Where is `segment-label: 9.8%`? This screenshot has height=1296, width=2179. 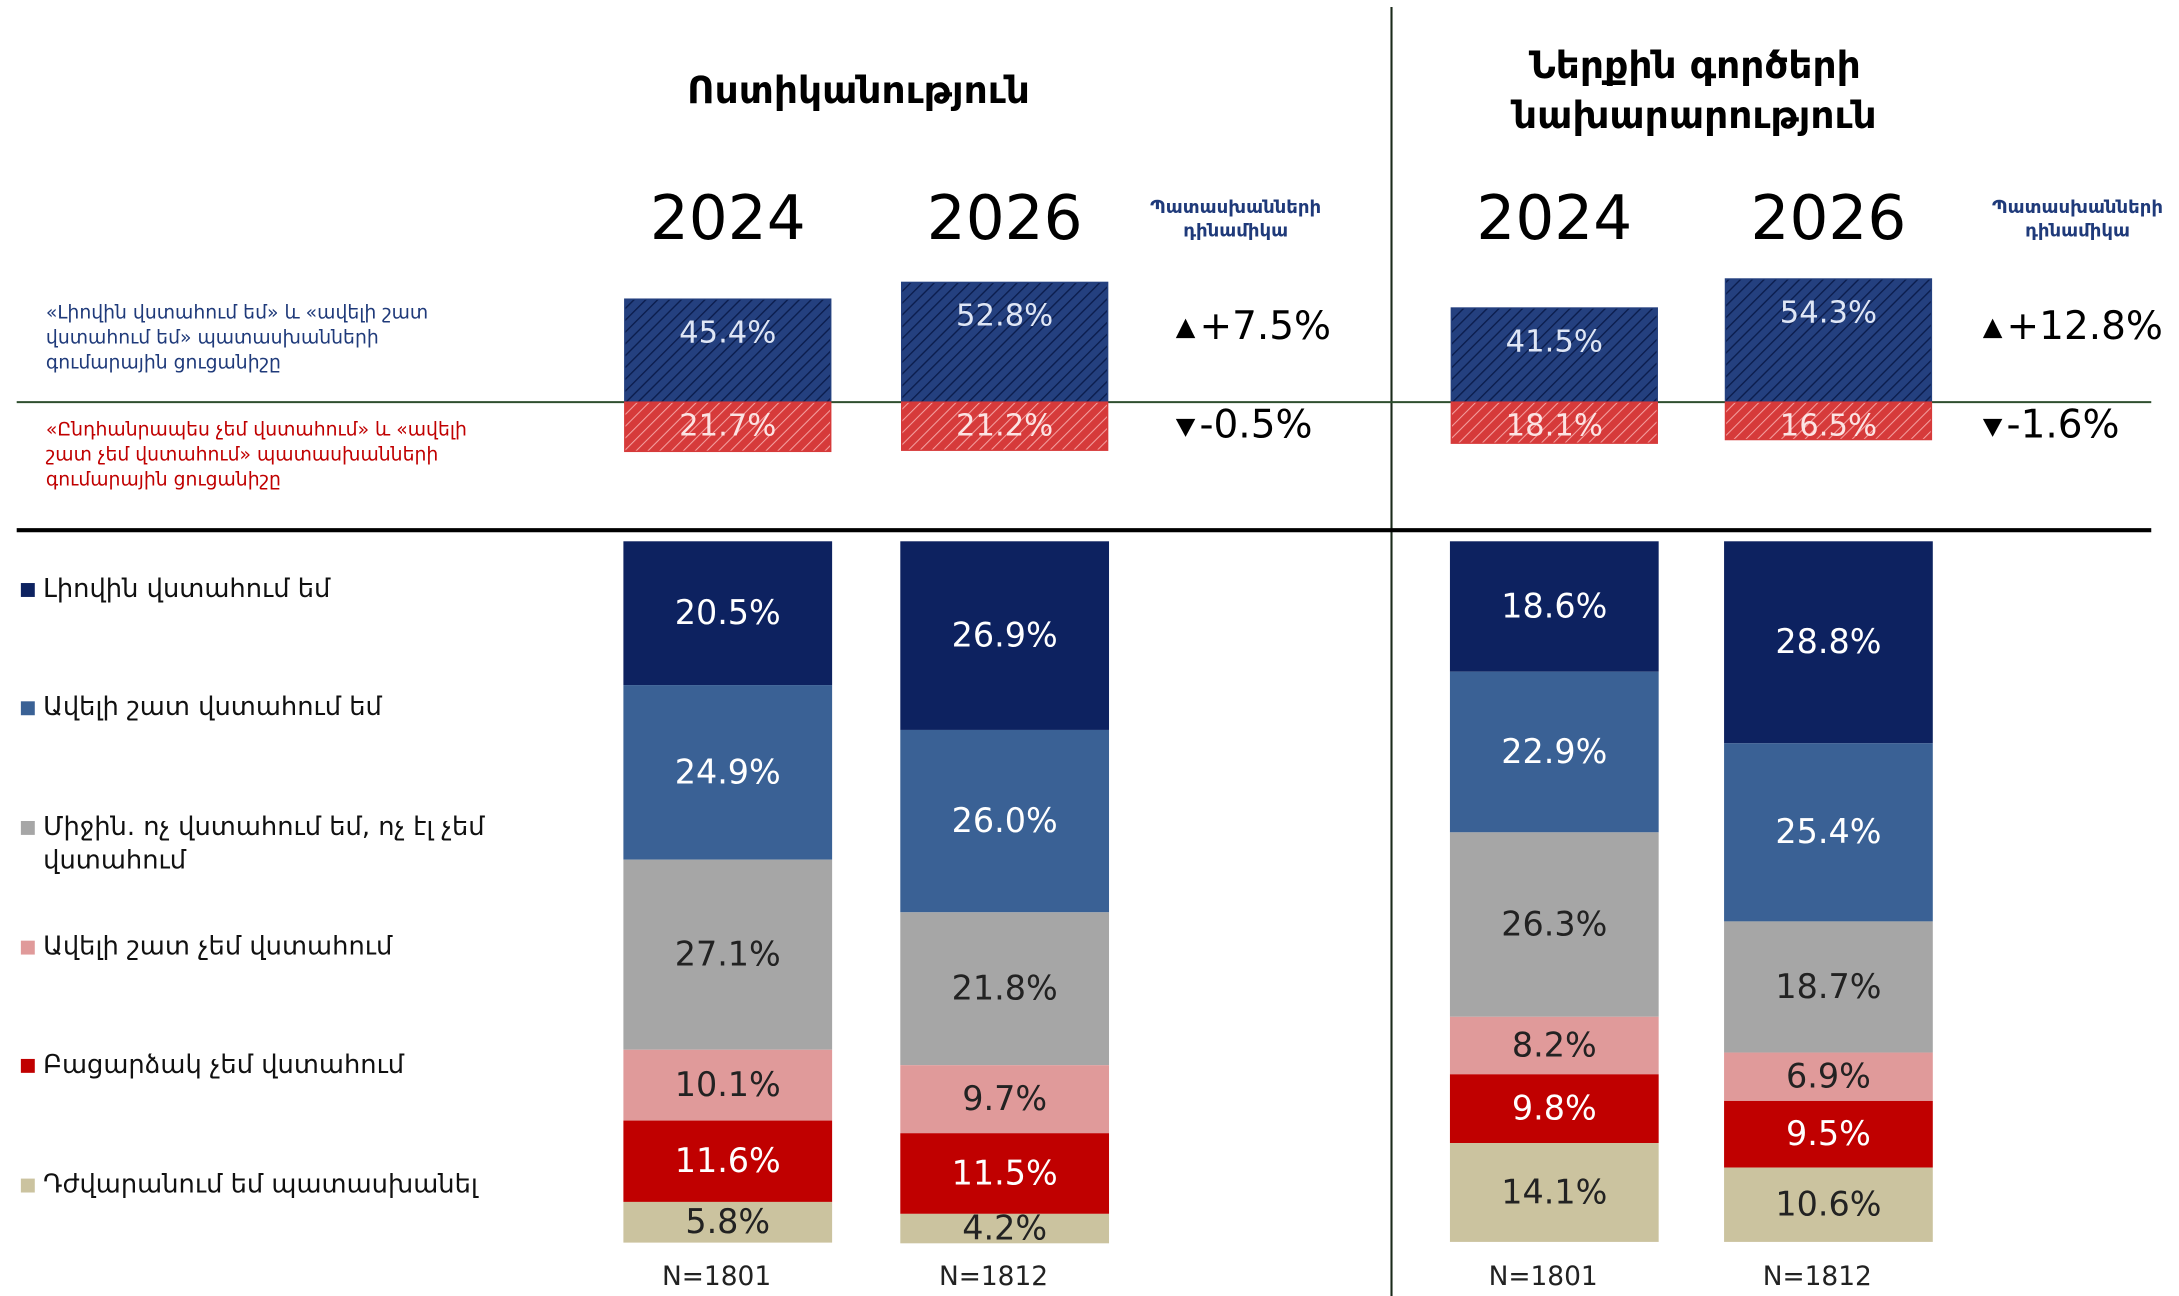 segment-label: 9.8% is located at coordinates (1554, 1108).